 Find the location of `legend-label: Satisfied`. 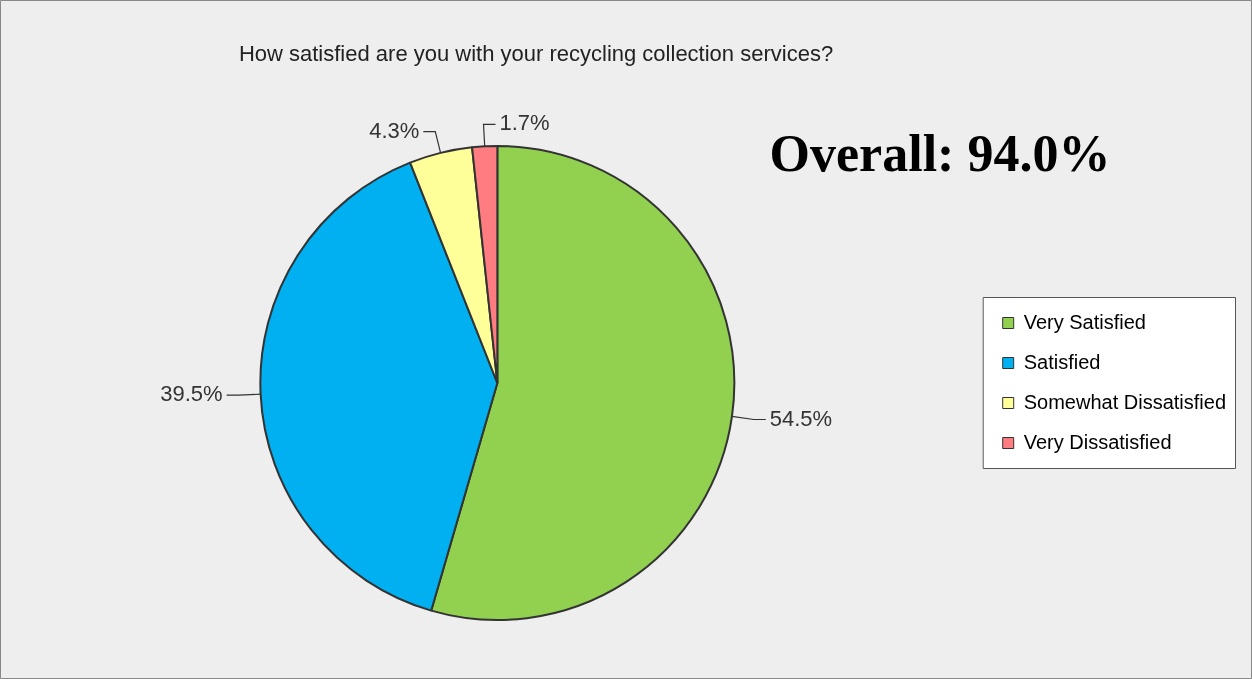

legend-label: Satisfied is located at coordinates (1062, 361).